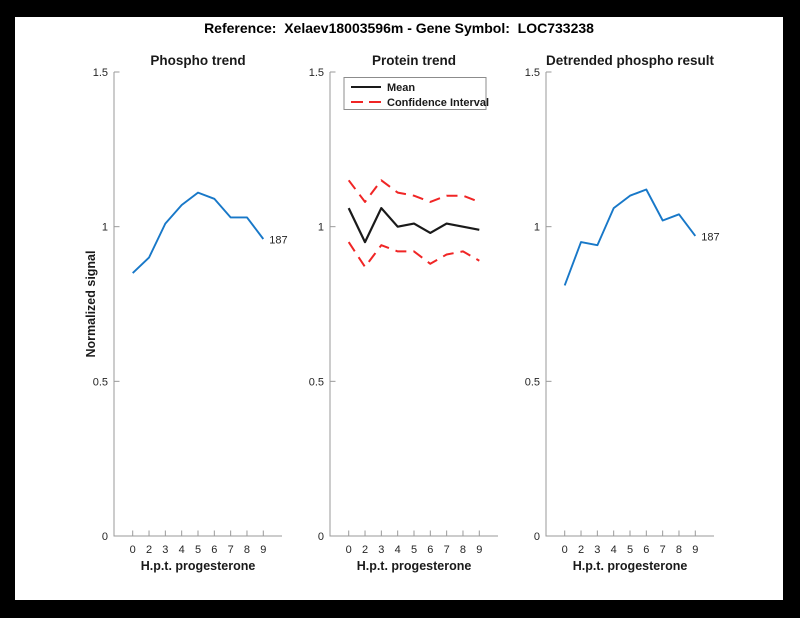 The image size is (800, 618). Describe the element at coordinates (438, 103) in the screenshot. I see `legend-label: Confidence Interval` at that location.